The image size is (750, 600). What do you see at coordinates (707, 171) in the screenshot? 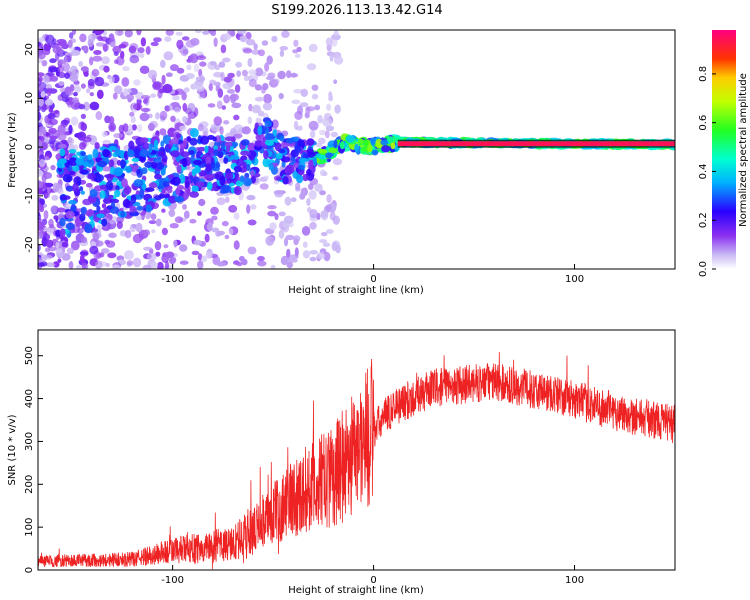
I see `colorbar-ticks: 0.0 0.2 0.4 0.6 0.8` at bounding box center [707, 171].